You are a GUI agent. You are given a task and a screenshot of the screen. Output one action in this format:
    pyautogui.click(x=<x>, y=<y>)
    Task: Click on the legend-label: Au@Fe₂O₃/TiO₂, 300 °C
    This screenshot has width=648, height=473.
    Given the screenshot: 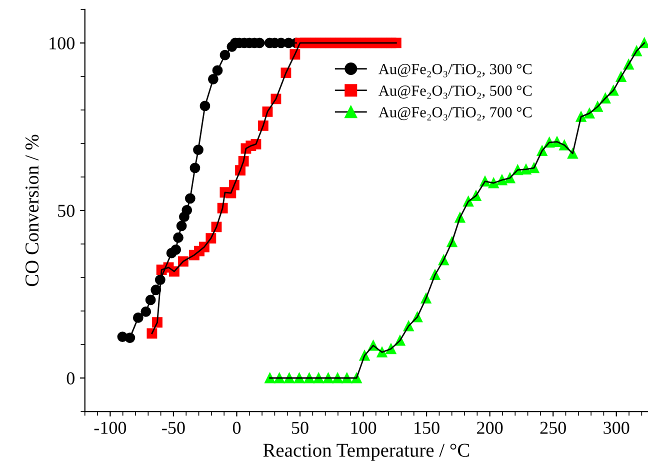 What is the action you would take?
    pyautogui.click(x=455, y=71)
    